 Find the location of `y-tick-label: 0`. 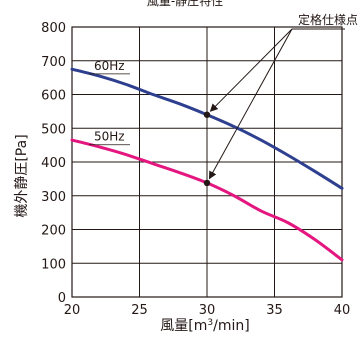

y-tick-label: 0 is located at coordinates (62, 298).